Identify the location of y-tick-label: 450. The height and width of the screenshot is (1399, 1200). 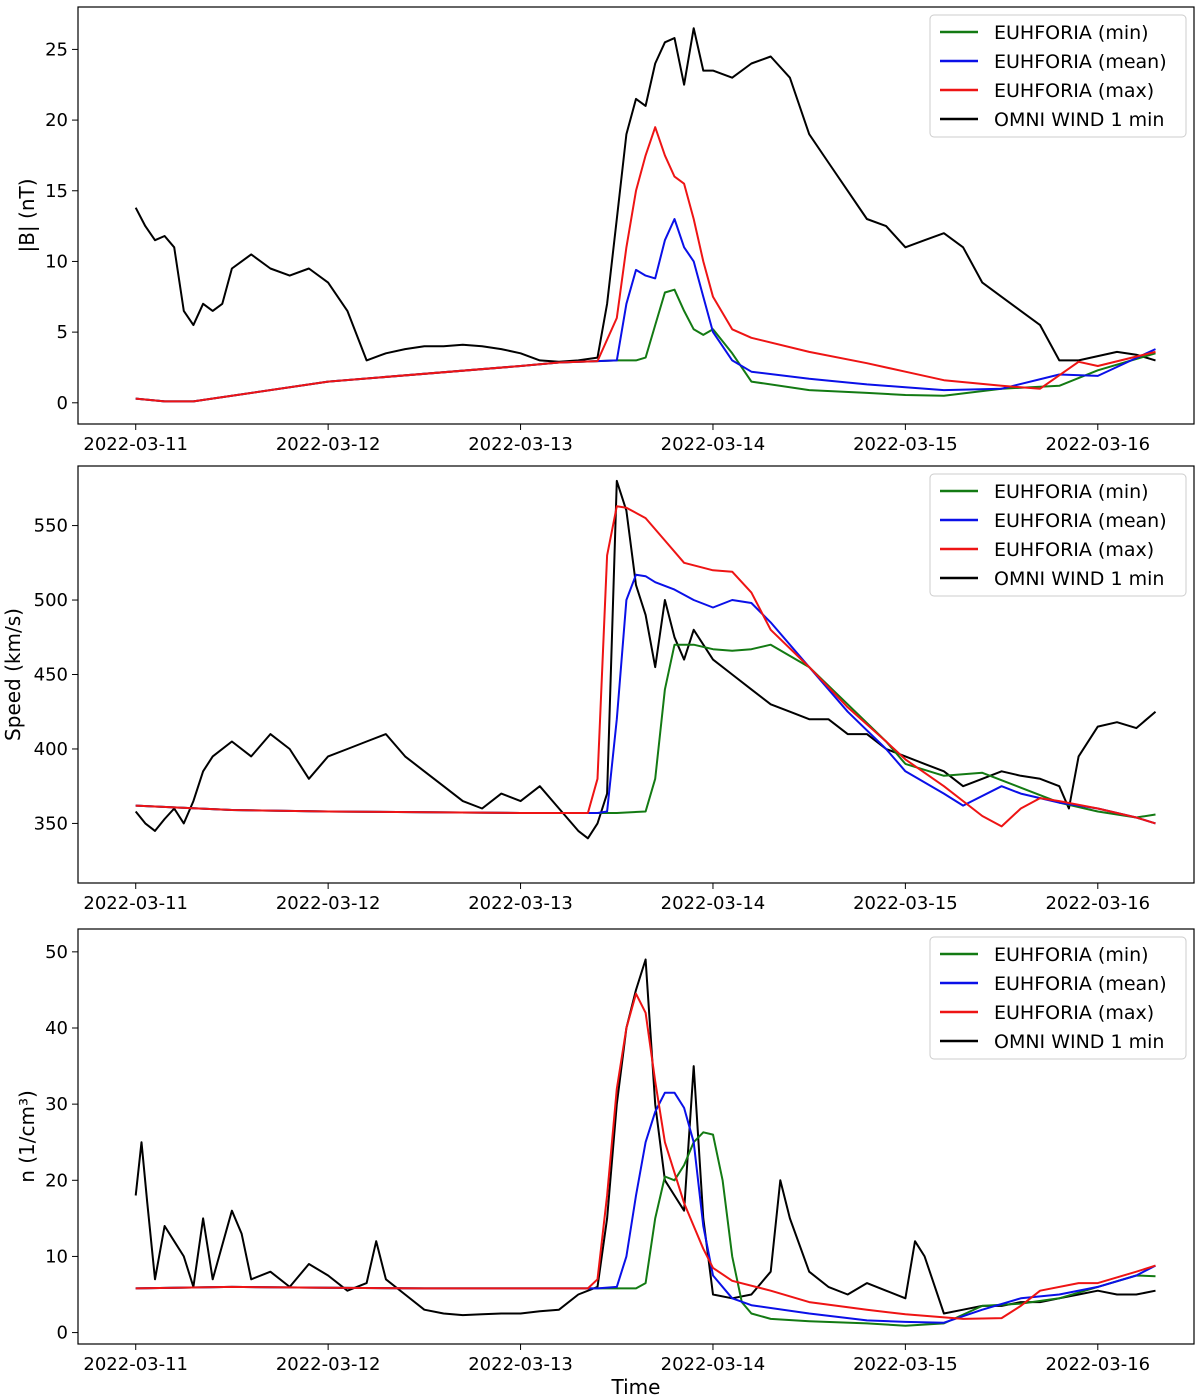
(51, 675).